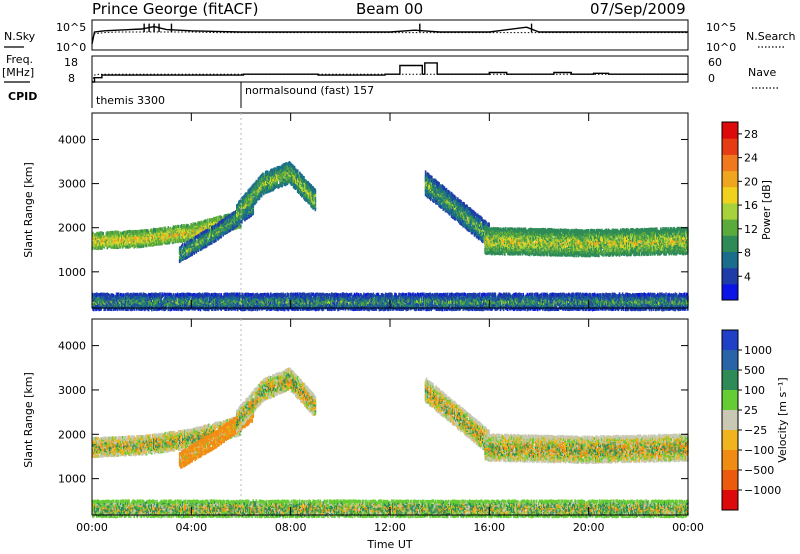  I want to click on nave-tick-low: 0, so click(711, 78).